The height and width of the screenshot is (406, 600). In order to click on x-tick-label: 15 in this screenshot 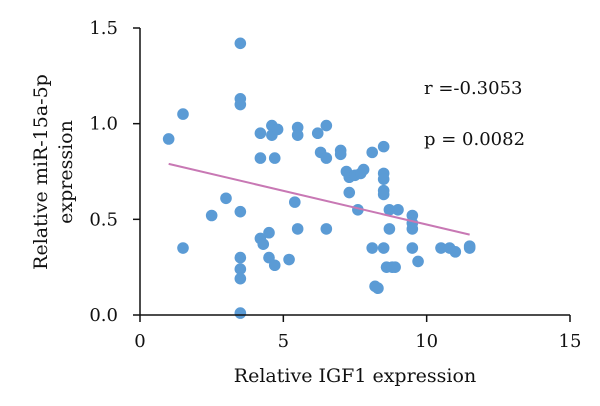, I will do `click(570, 341)`.